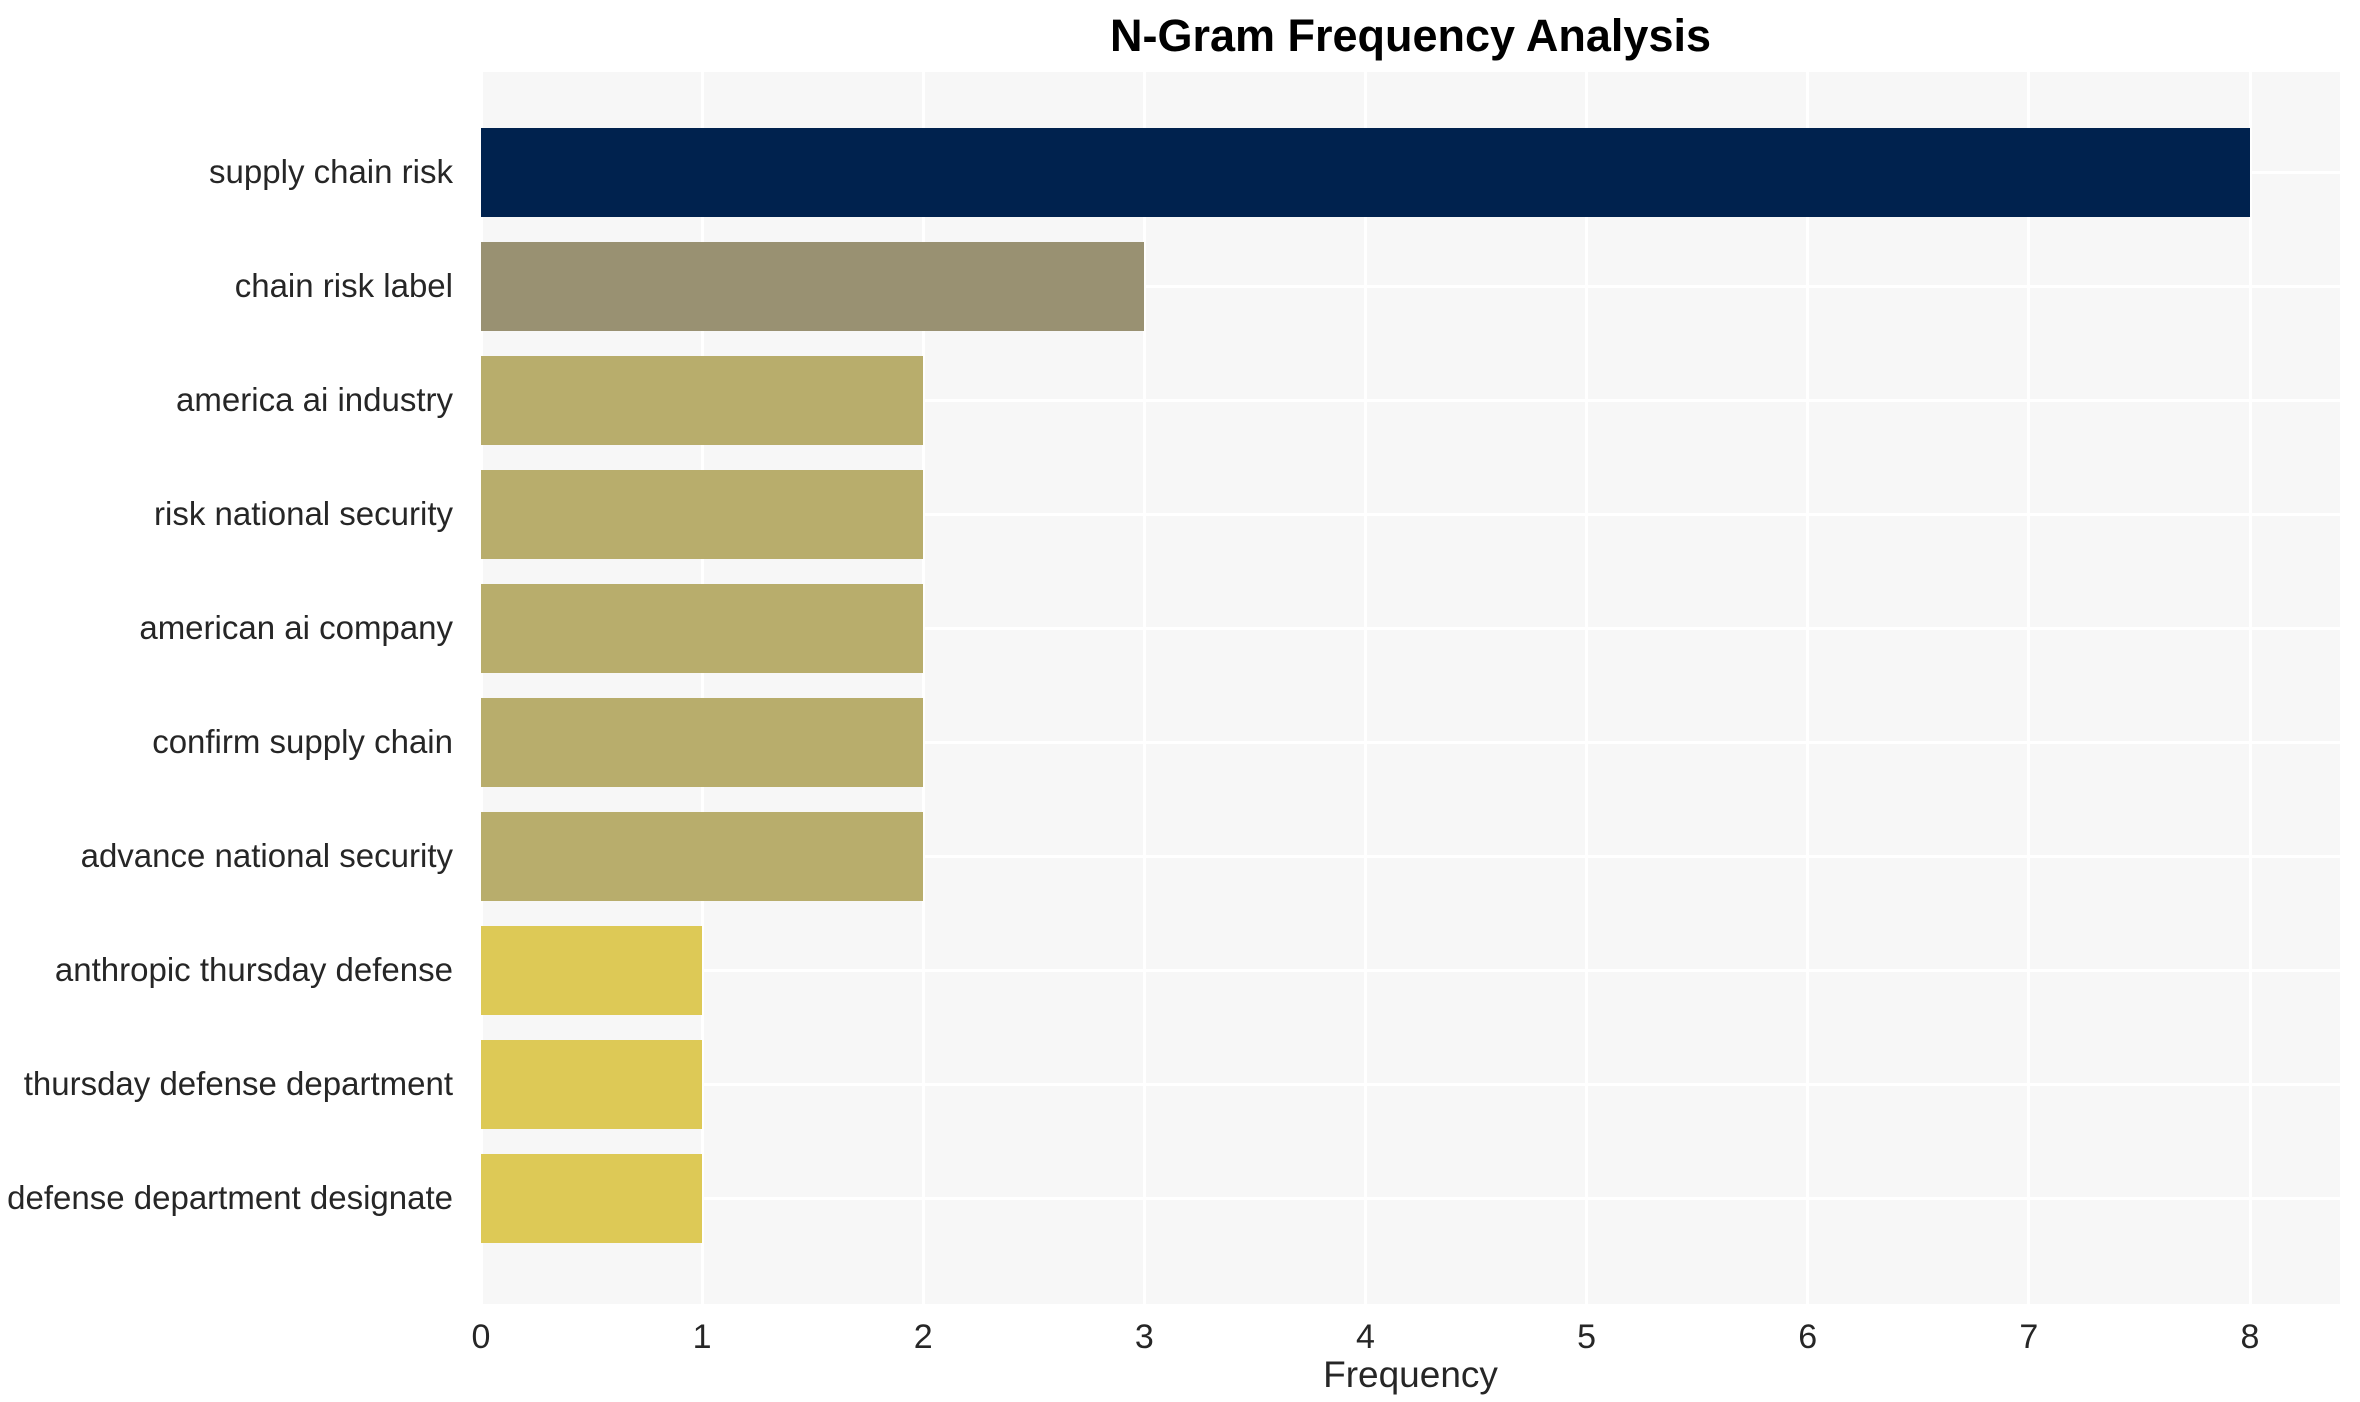 Image resolution: width=2360 pixels, height=1402 pixels. What do you see at coordinates (303, 513) in the screenshot?
I see `y-axis-label: risk national security` at bounding box center [303, 513].